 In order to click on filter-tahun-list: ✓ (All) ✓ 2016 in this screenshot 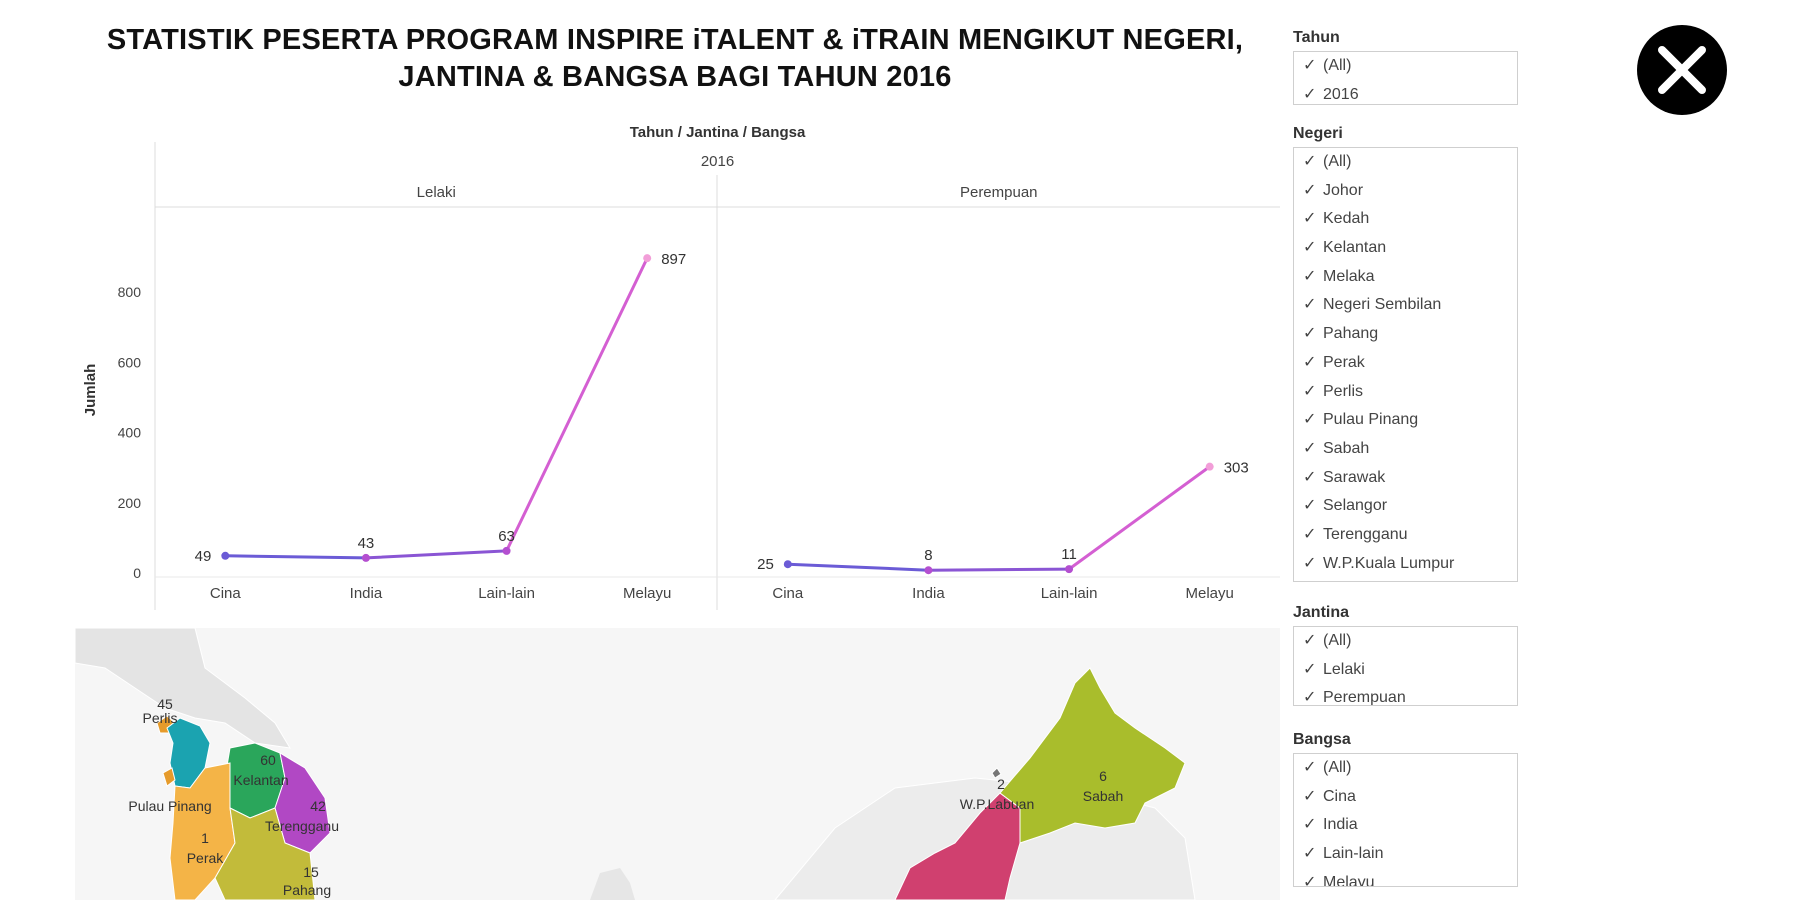, I will do `click(1405, 78)`.